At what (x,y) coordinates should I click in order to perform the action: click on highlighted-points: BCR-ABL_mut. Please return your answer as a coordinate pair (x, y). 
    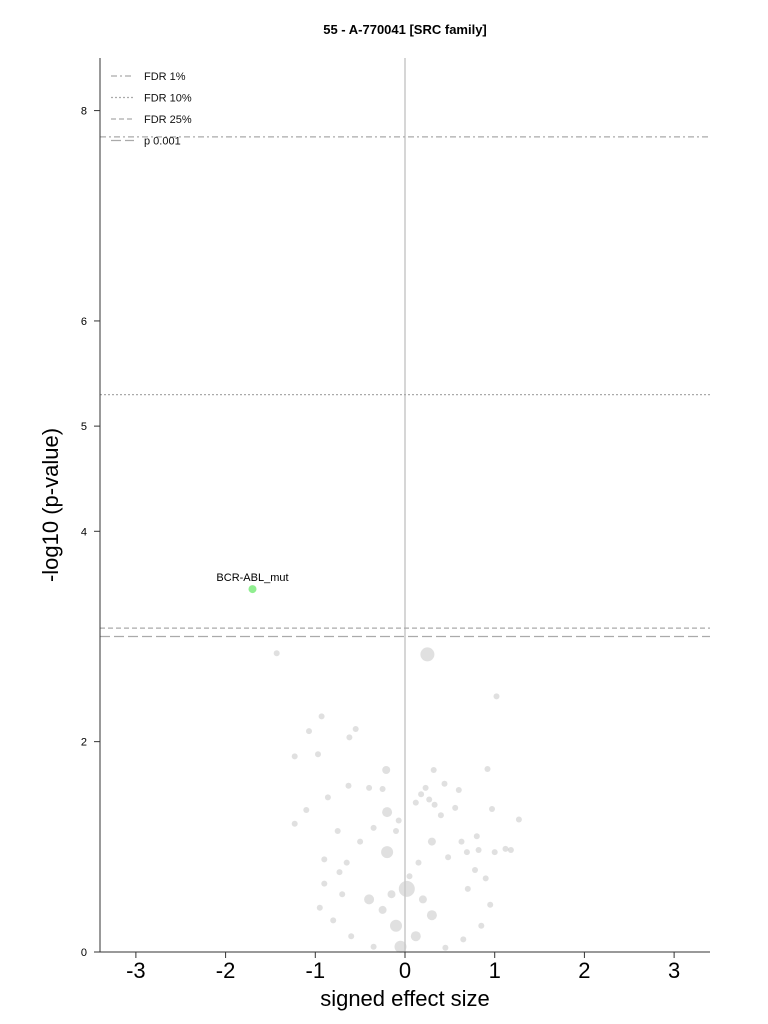
    Looking at the image, I should click on (252, 583).